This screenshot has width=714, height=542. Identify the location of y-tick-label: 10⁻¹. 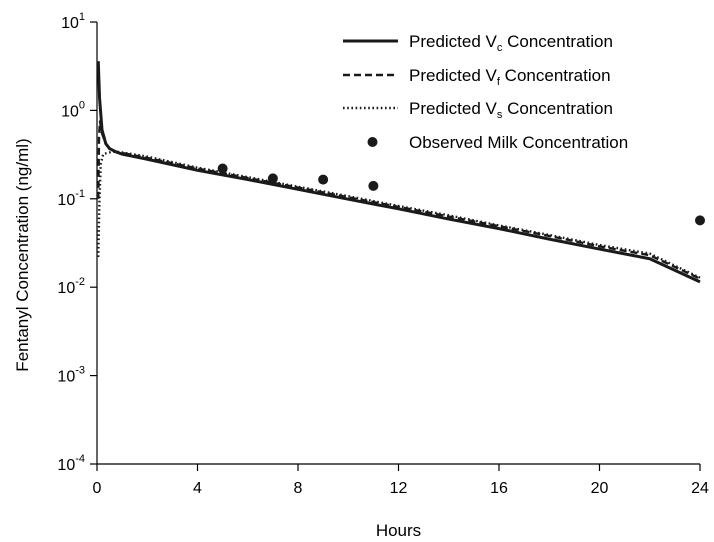
(71, 198).